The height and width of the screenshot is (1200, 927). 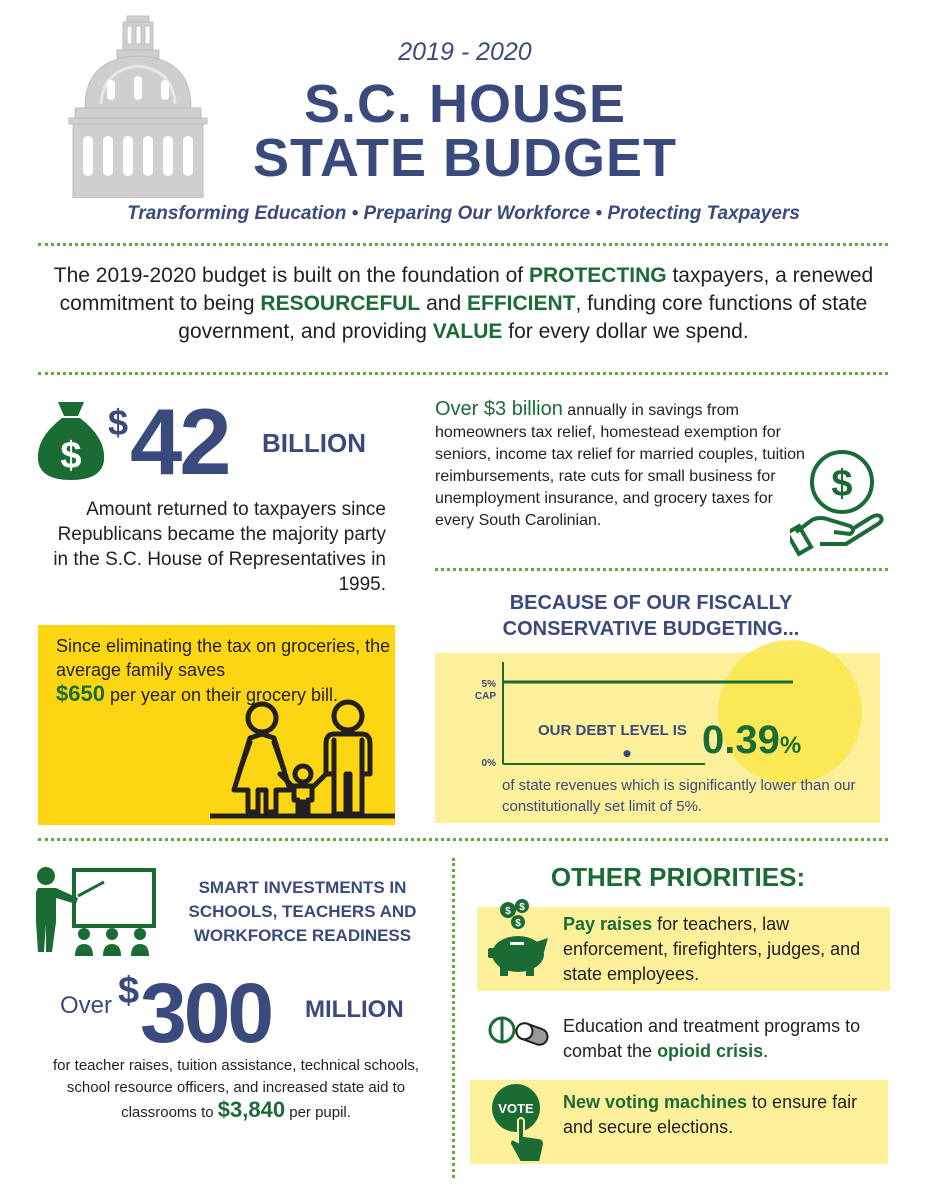 I want to click on vote-button-icon: VOTE, so click(x=519, y=1123).